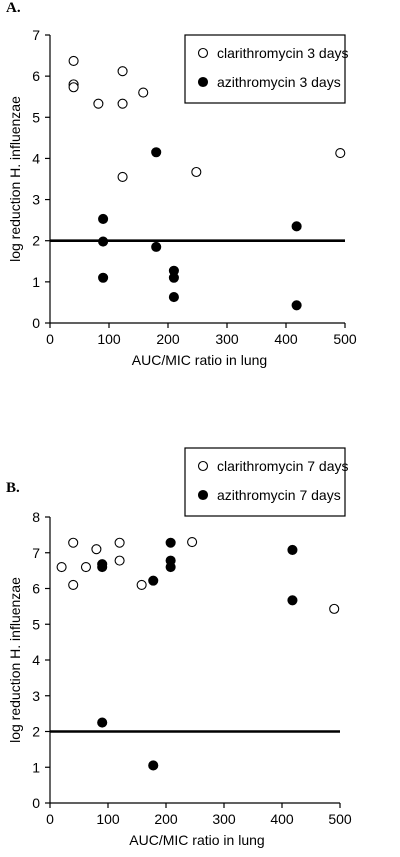 The height and width of the screenshot is (857, 400). I want to click on legend-label: clarithromycin 3 days, so click(283, 53).